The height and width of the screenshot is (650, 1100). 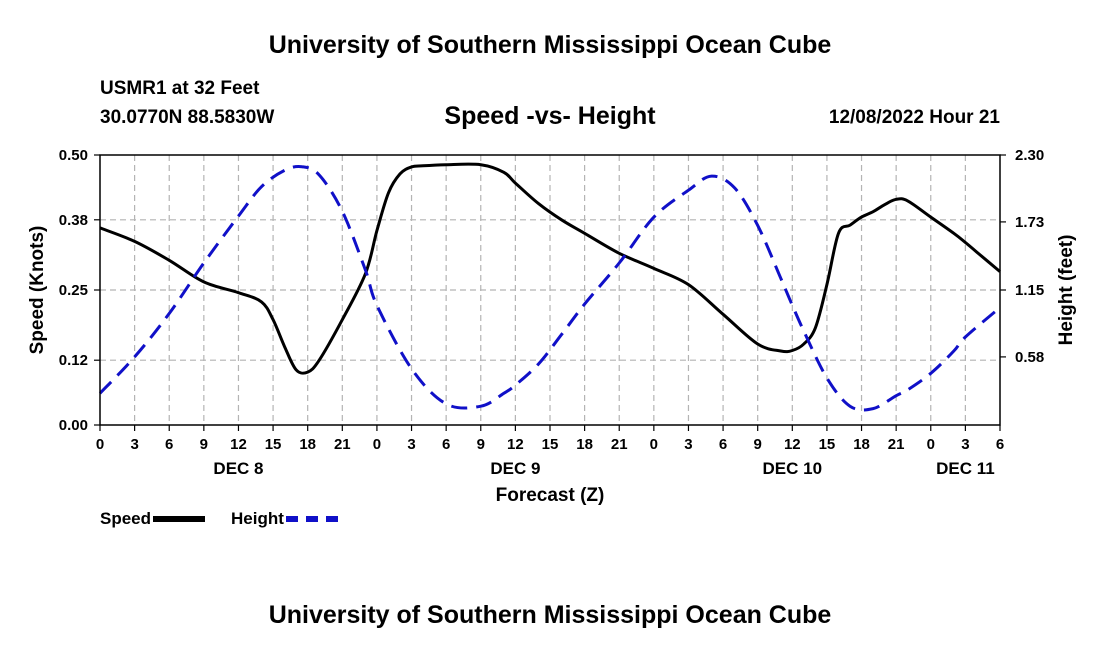 I want to click on legend-height: Height, so click(x=284, y=519).